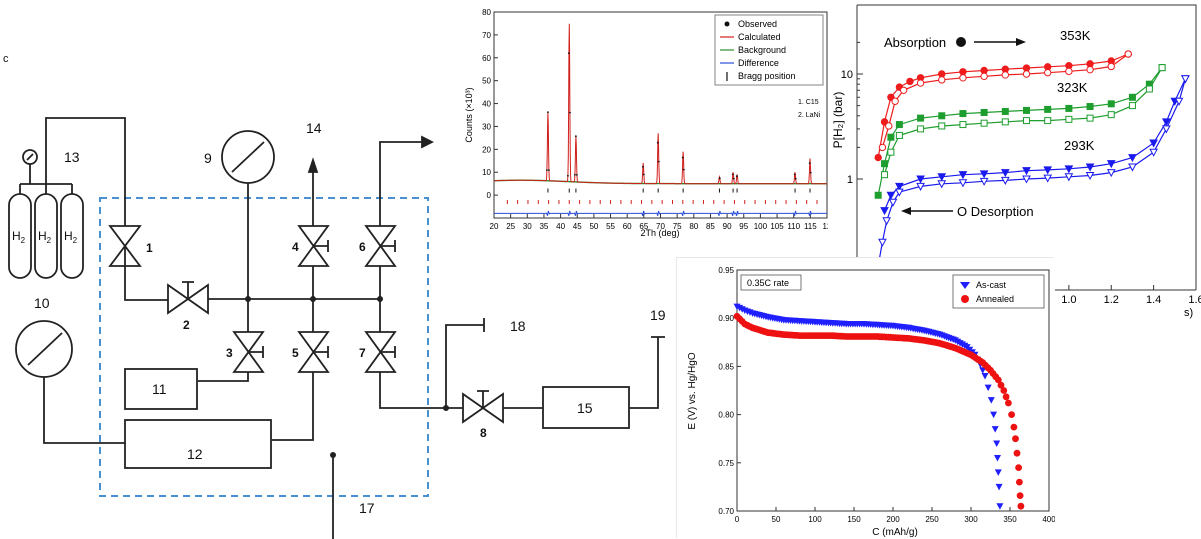  Describe the element at coordinates (1153, 300) in the screenshot. I see `pct-x-tick-label: 1.4` at that location.